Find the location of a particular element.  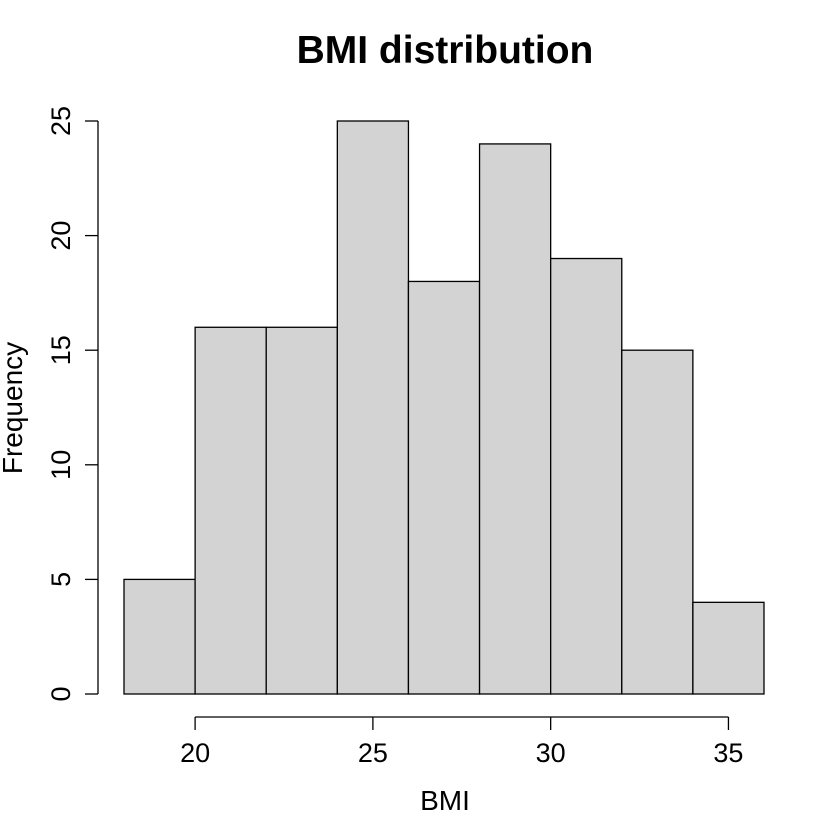

y-tick-label: 5 is located at coordinates (61, 579).